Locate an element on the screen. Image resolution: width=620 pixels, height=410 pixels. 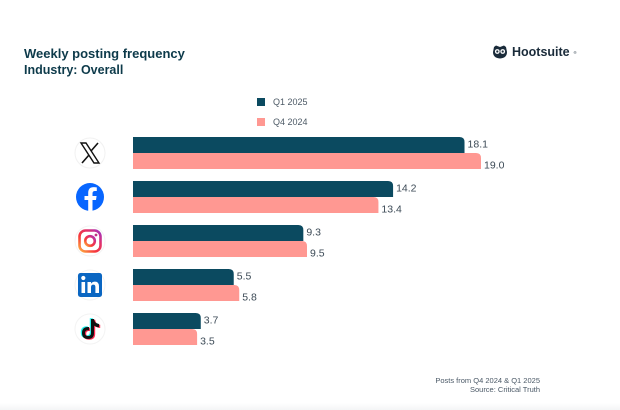
hootsuite-logo: Hootsuite ® is located at coordinates (534, 52).